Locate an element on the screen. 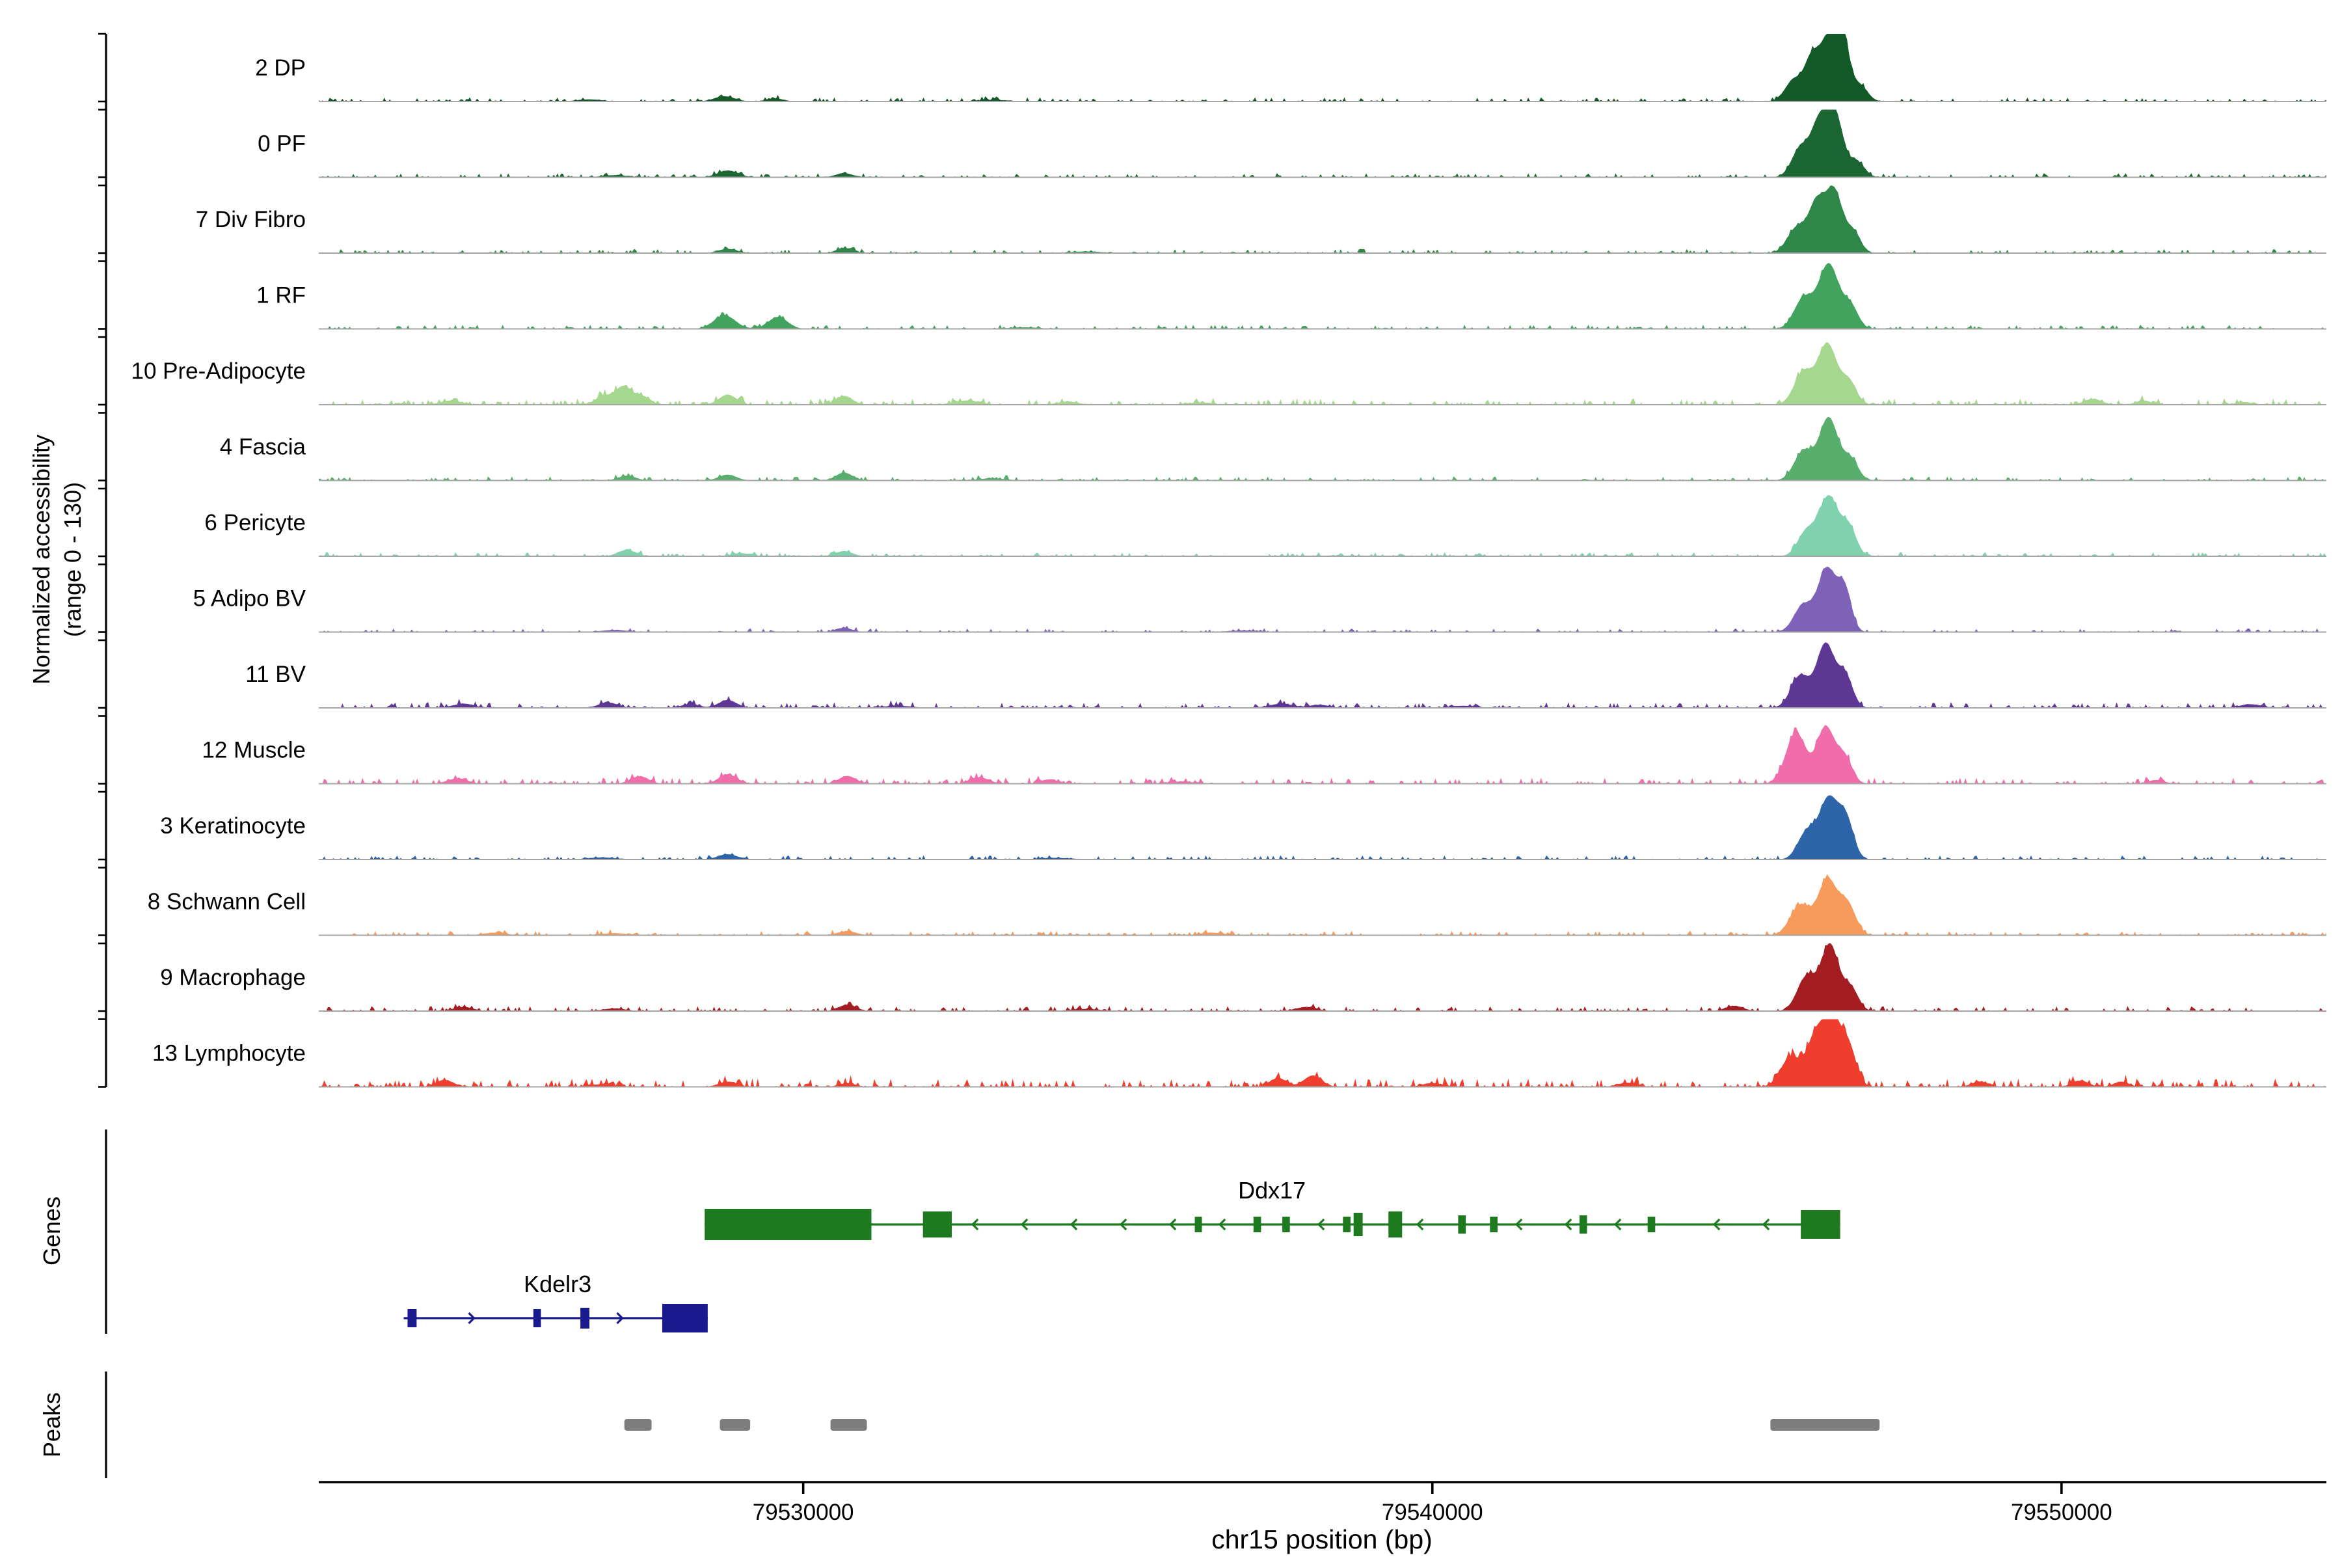  track-label: 10 Pre-Adipocyte is located at coordinates (218, 371).